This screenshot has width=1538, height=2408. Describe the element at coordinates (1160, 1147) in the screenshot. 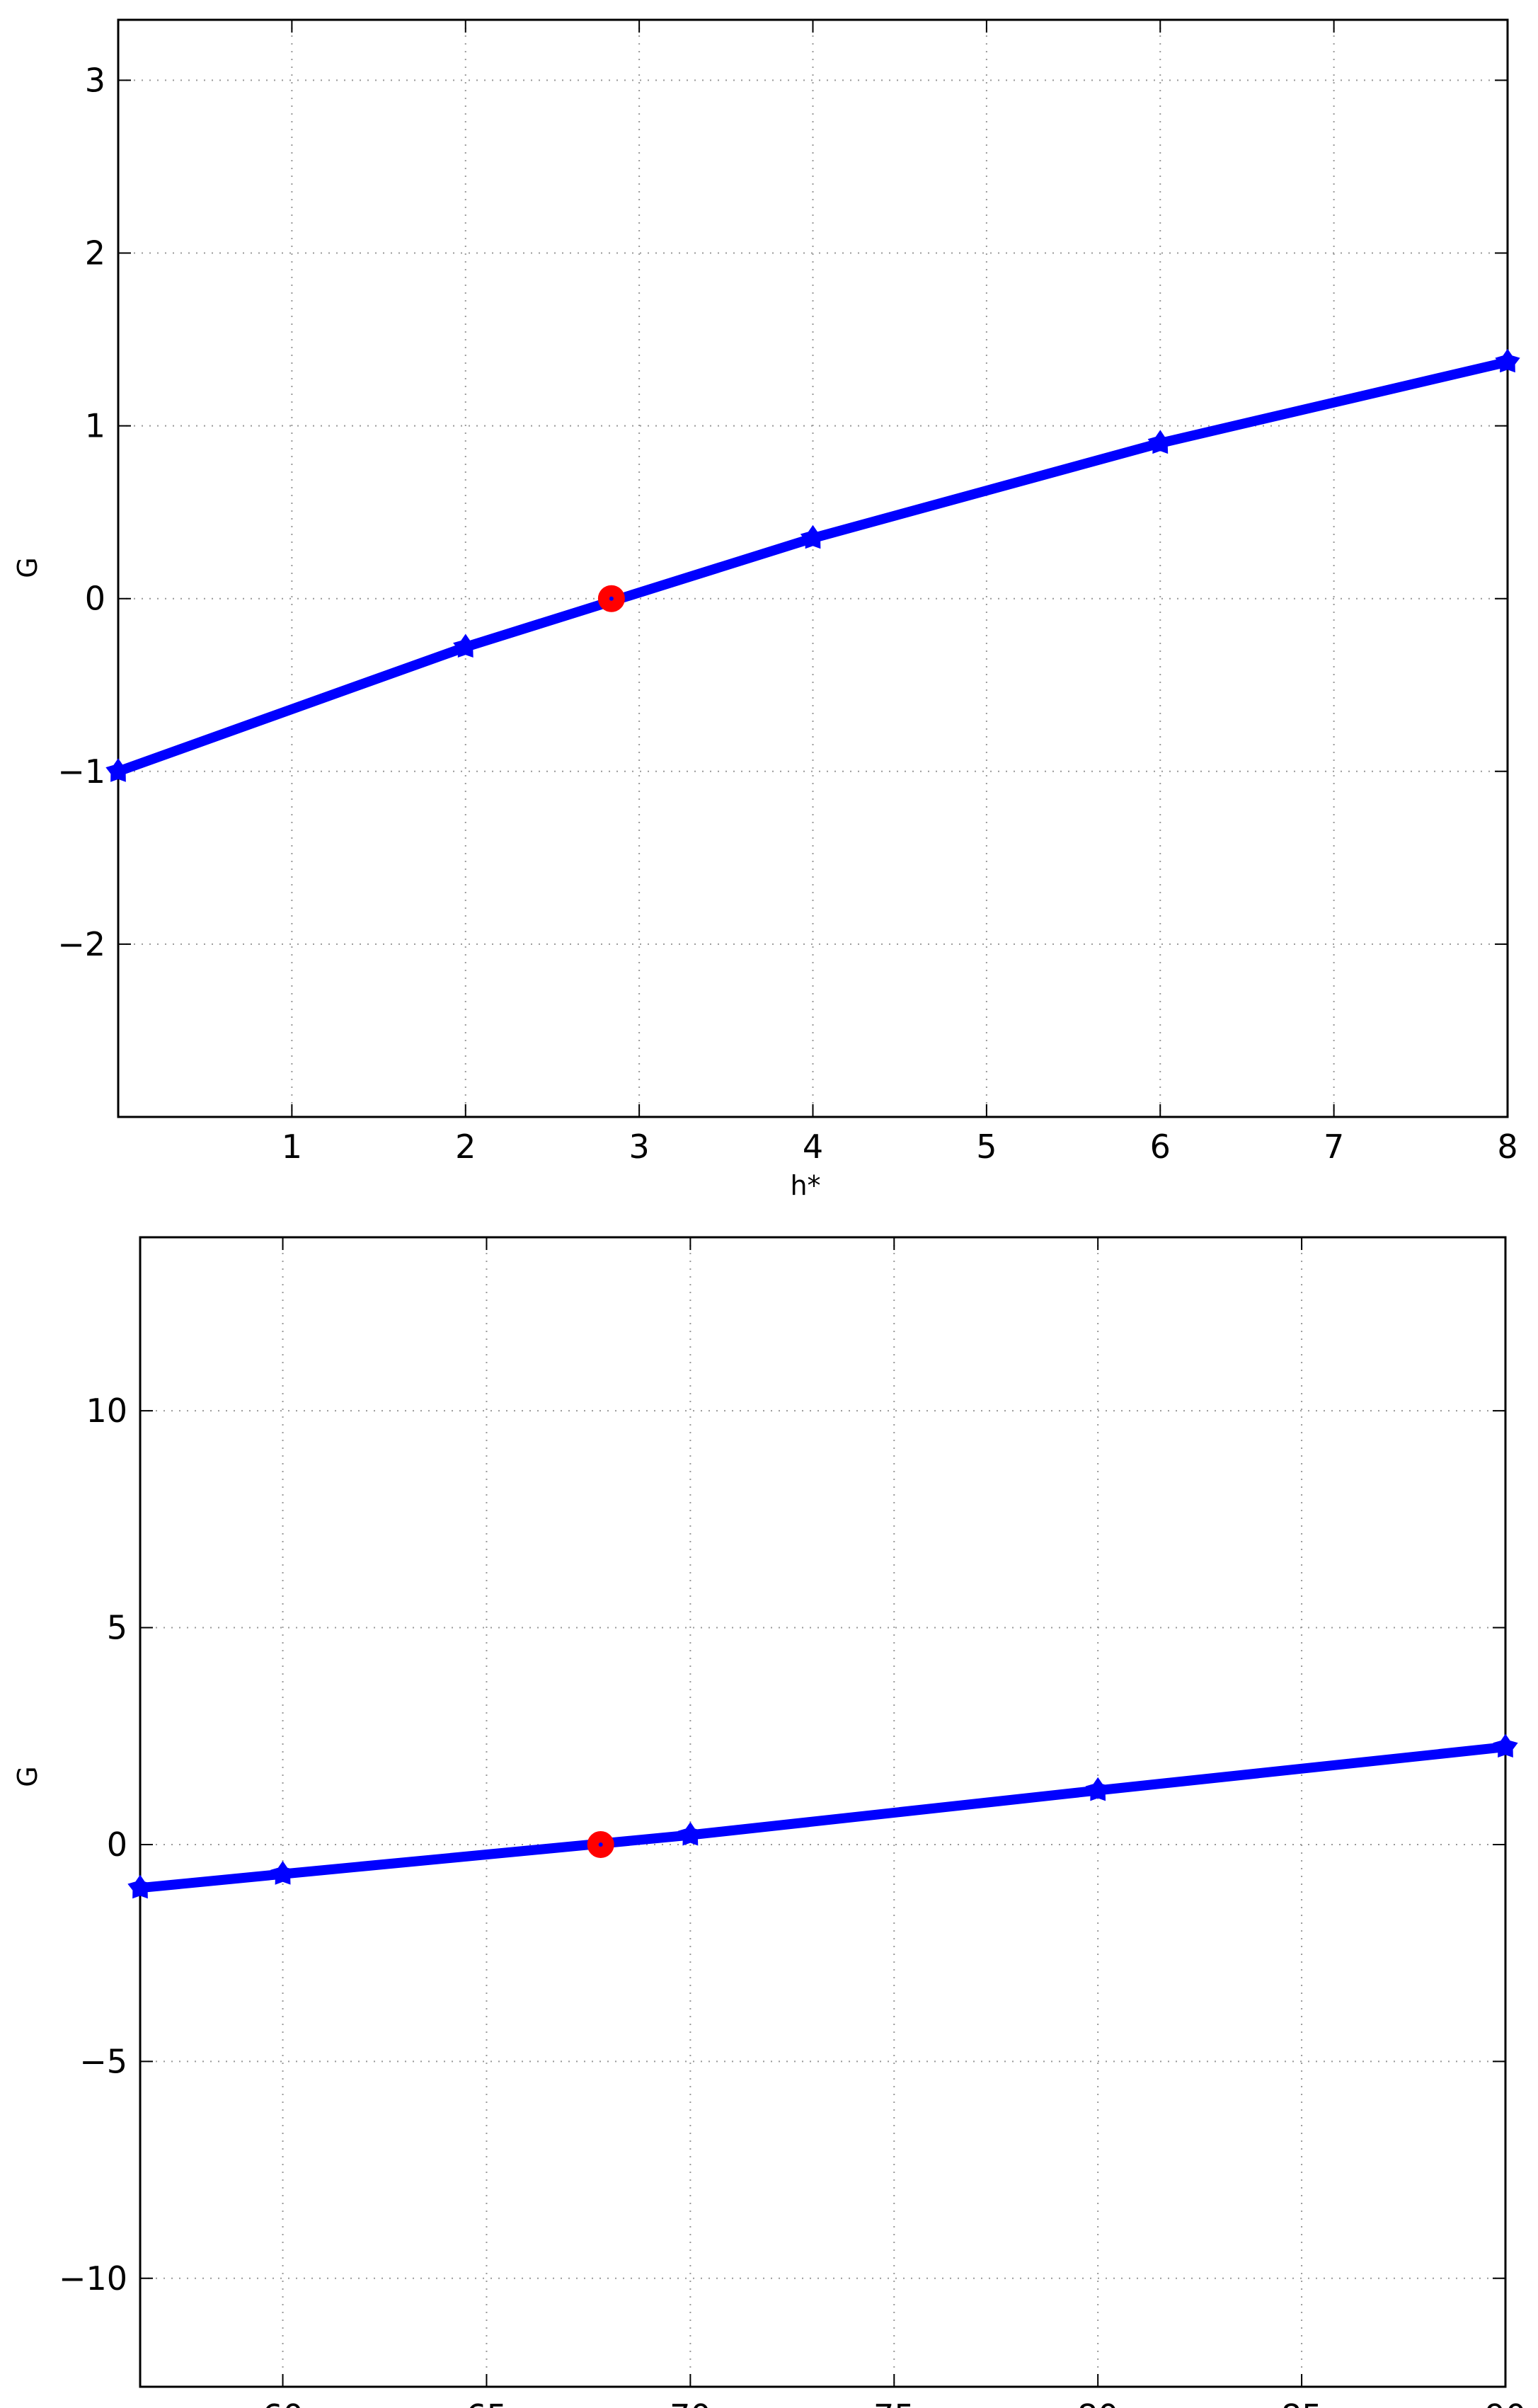

I see `x-tick-label: 6` at that location.